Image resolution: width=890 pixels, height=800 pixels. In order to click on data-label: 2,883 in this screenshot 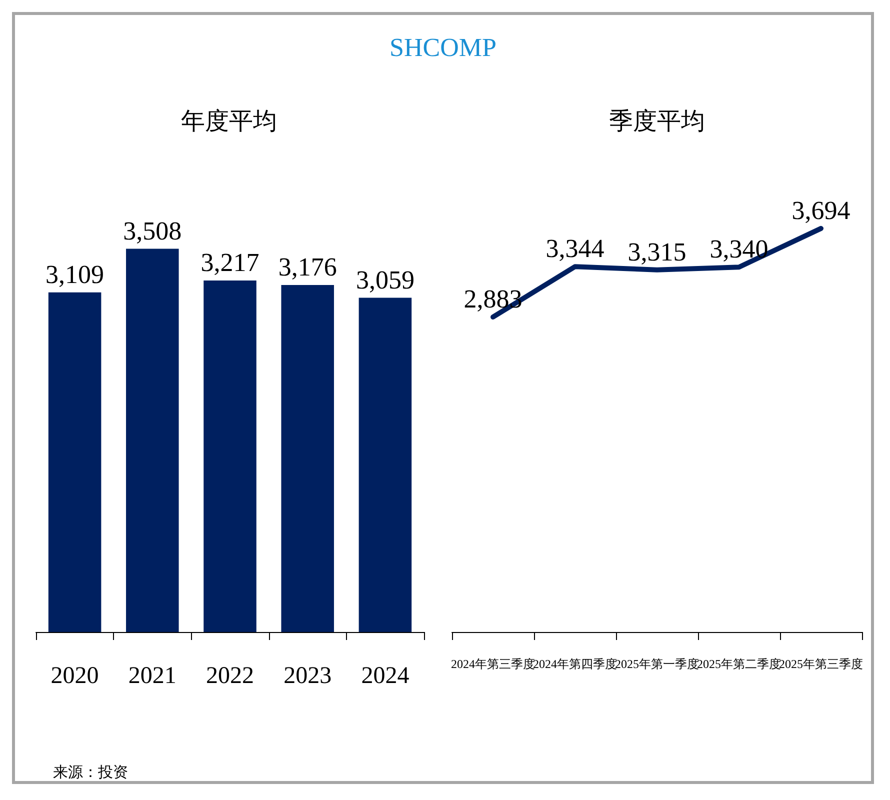, I will do `click(493, 299)`.